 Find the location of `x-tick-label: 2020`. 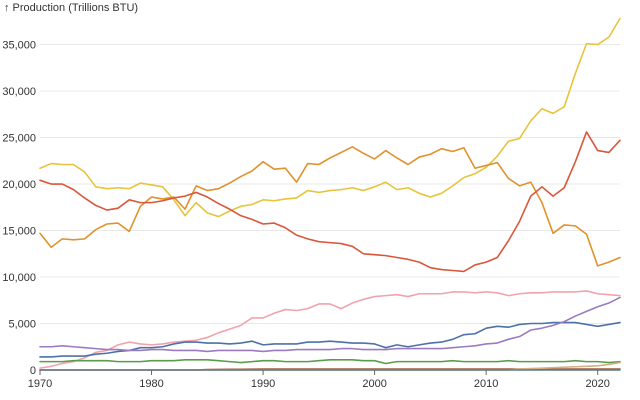

x-tick-label: 2020 is located at coordinates (597, 384).